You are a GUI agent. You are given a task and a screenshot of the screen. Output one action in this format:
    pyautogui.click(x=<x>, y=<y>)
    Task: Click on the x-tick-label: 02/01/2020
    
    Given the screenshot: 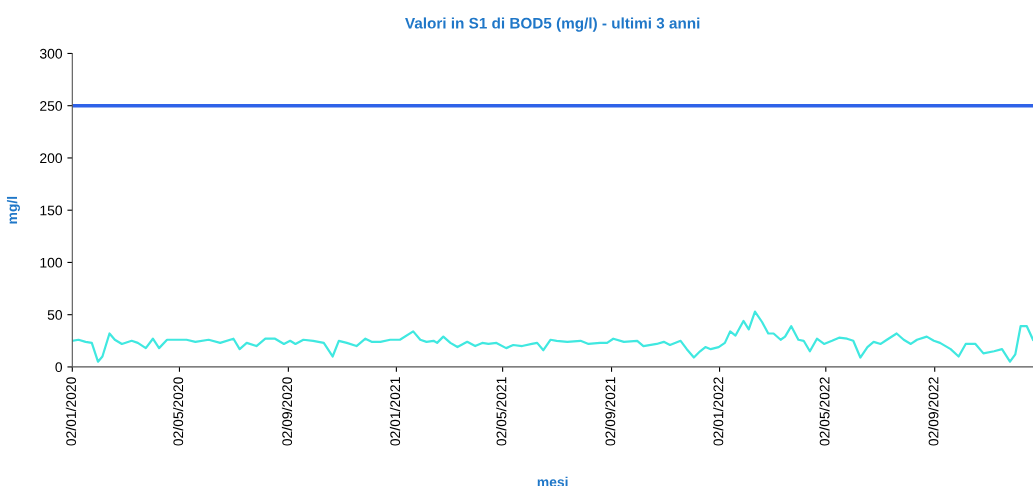 What is the action you would take?
    pyautogui.click(x=71, y=411)
    